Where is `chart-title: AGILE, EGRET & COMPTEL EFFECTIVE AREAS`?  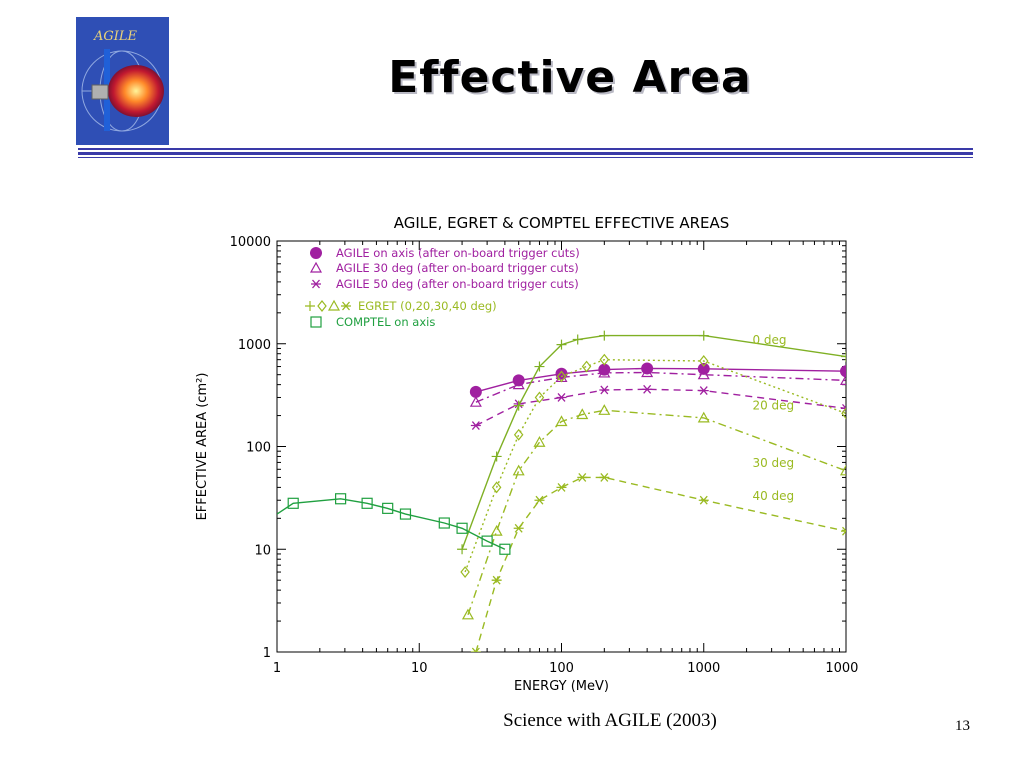 chart-title: AGILE, EGRET & COMPTEL EFFECTIVE AREAS is located at coordinates (562, 223).